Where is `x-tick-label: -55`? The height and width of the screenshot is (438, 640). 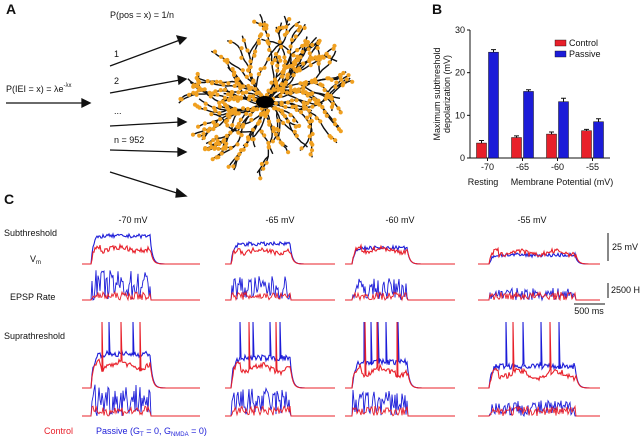 x-tick-label: -55 is located at coordinates (592, 167).